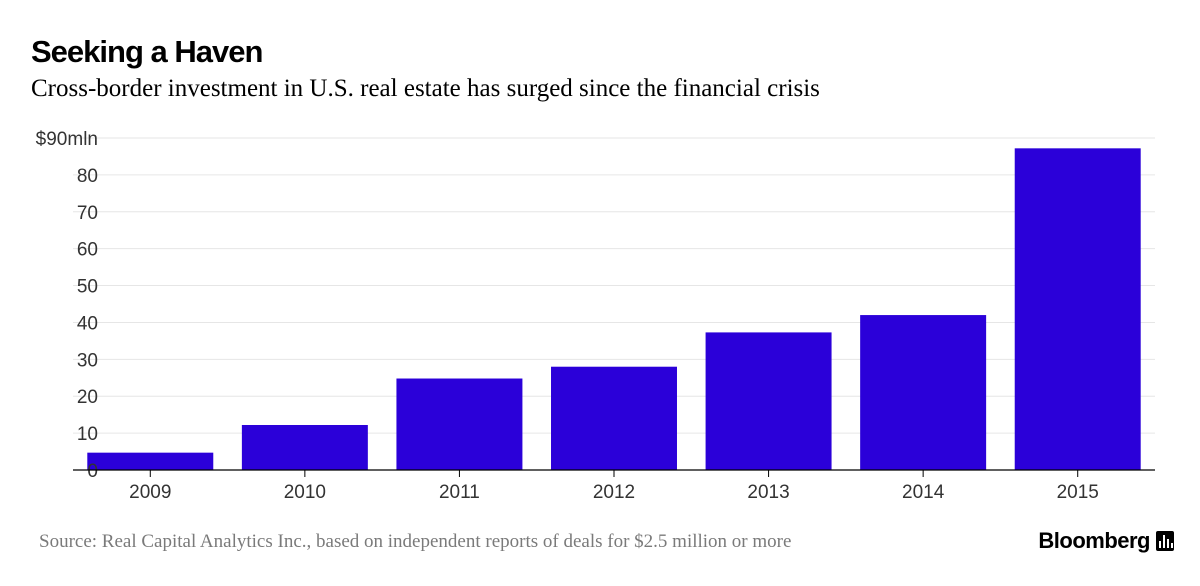 This screenshot has width=1200, height=586. I want to click on y-tick-label: 60, so click(87, 250).